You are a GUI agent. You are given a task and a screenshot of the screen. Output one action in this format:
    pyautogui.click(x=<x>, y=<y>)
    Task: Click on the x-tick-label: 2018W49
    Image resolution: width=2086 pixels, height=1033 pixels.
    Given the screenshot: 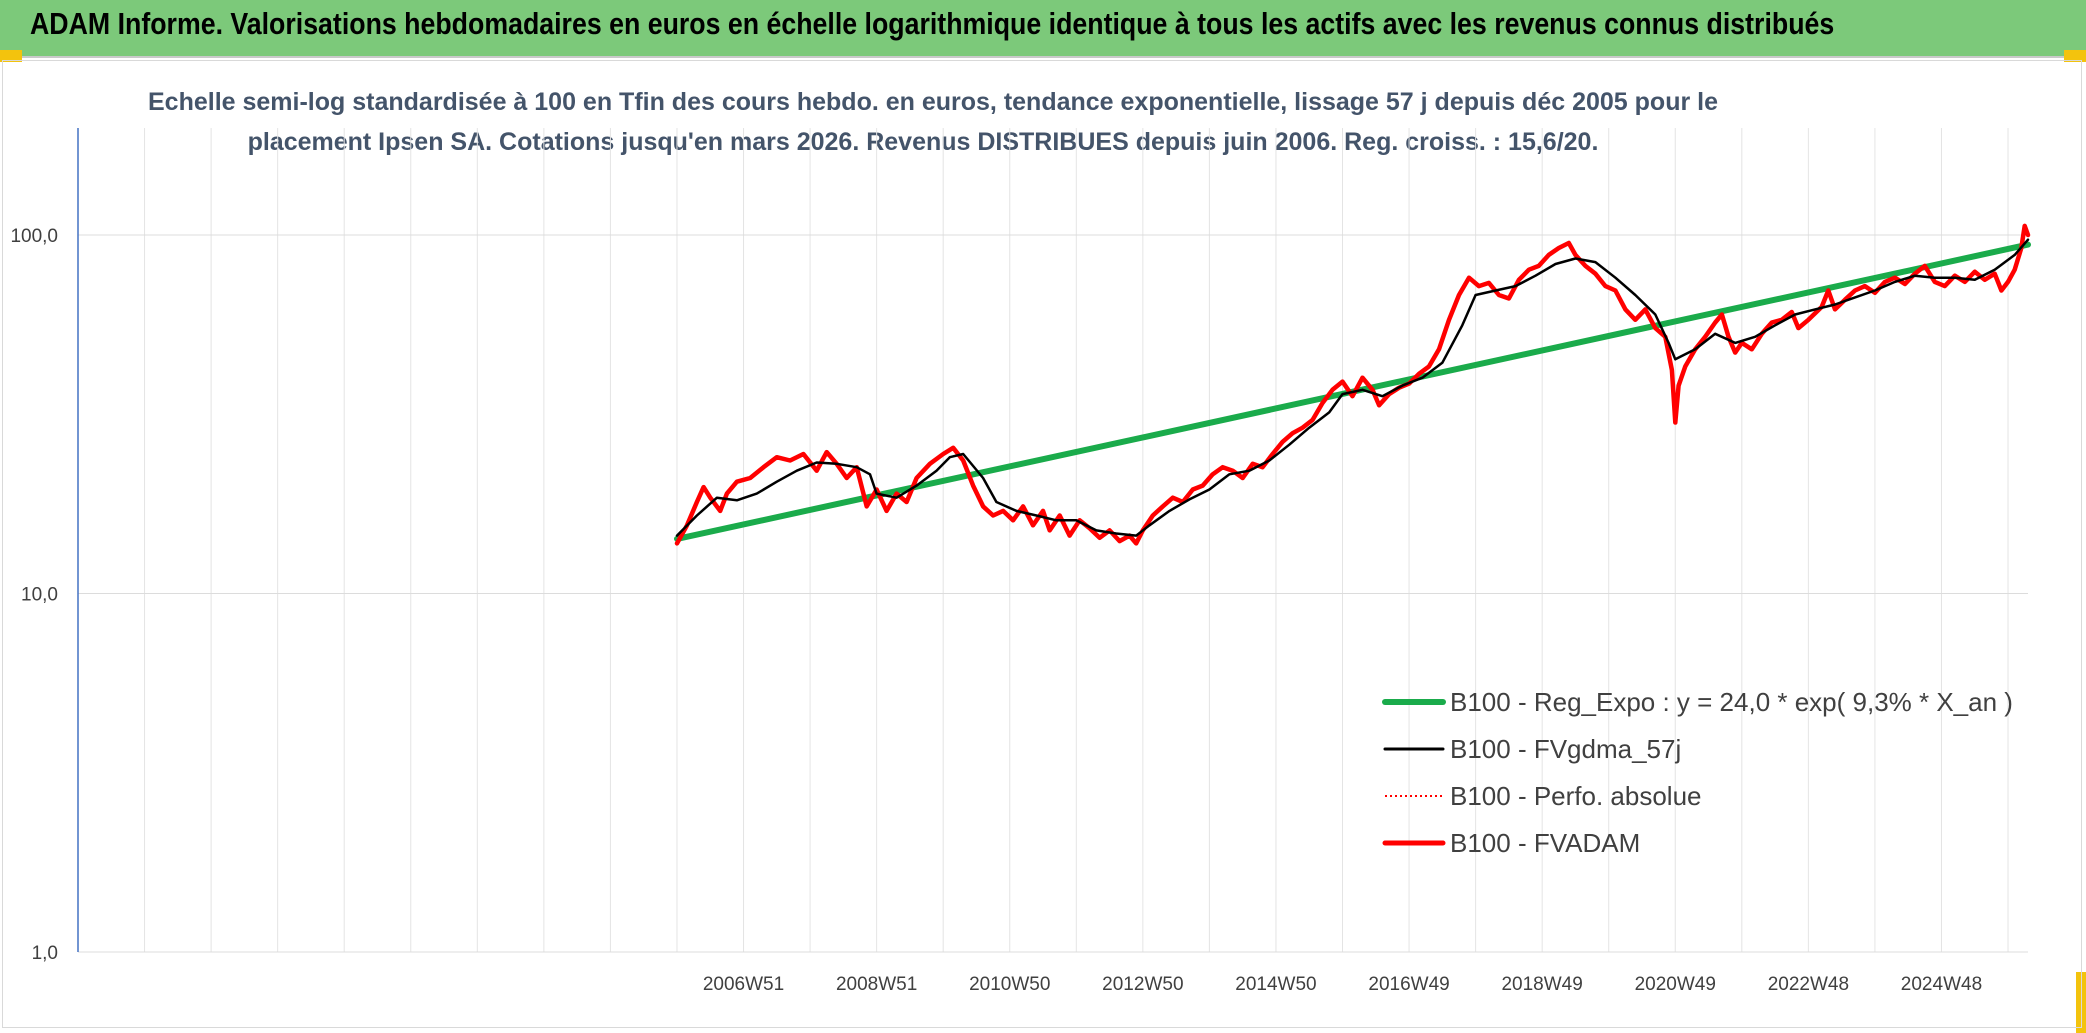 What is the action you would take?
    pyautogui.click(x=1541, y=984)
    